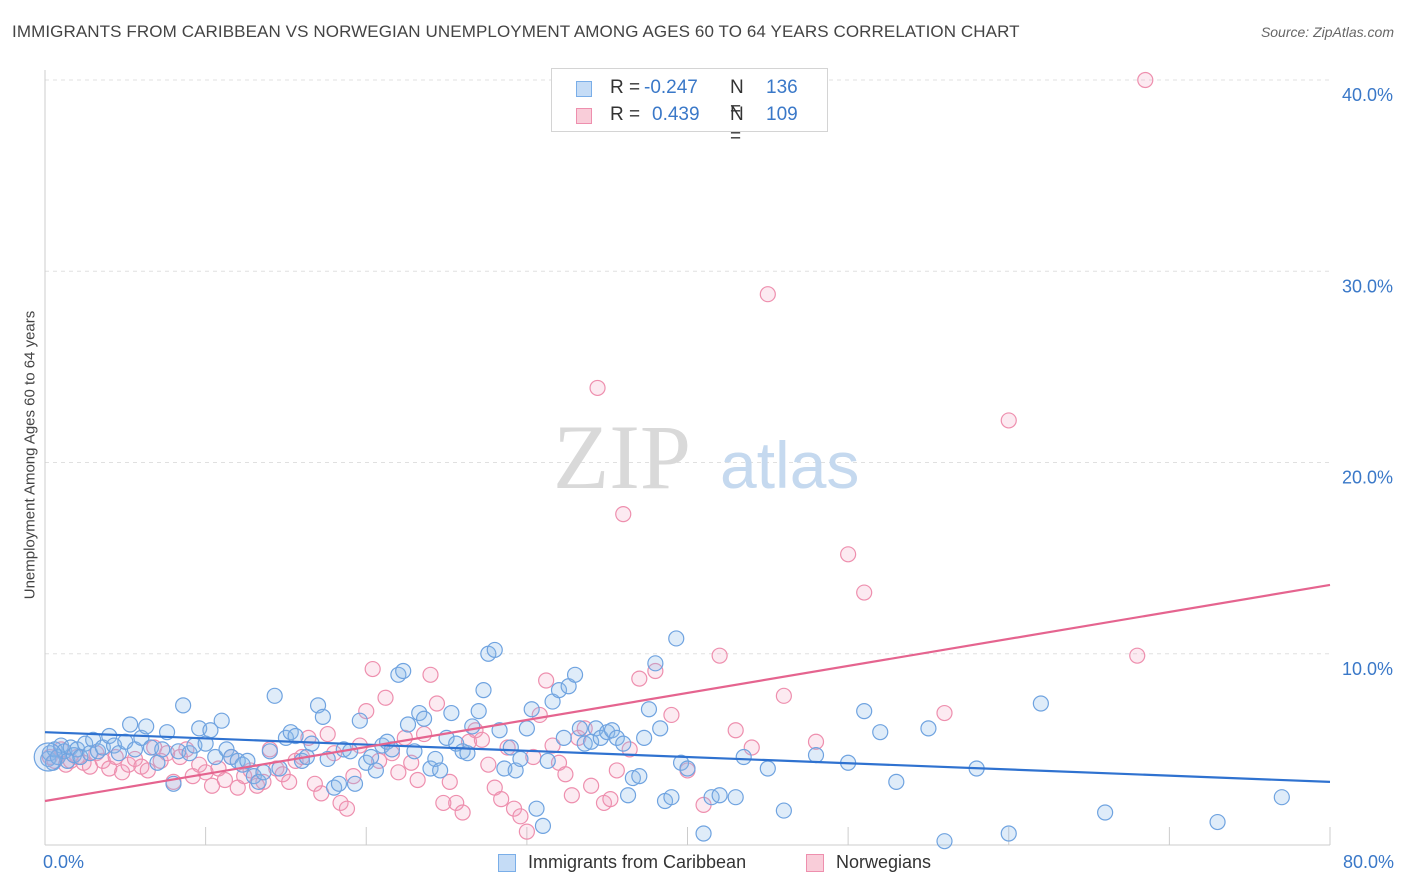  What do you see at coordinates (706, 457) in the screenshot?
I see `watermark: ZIP atlas` at bounding box center [706, 457].